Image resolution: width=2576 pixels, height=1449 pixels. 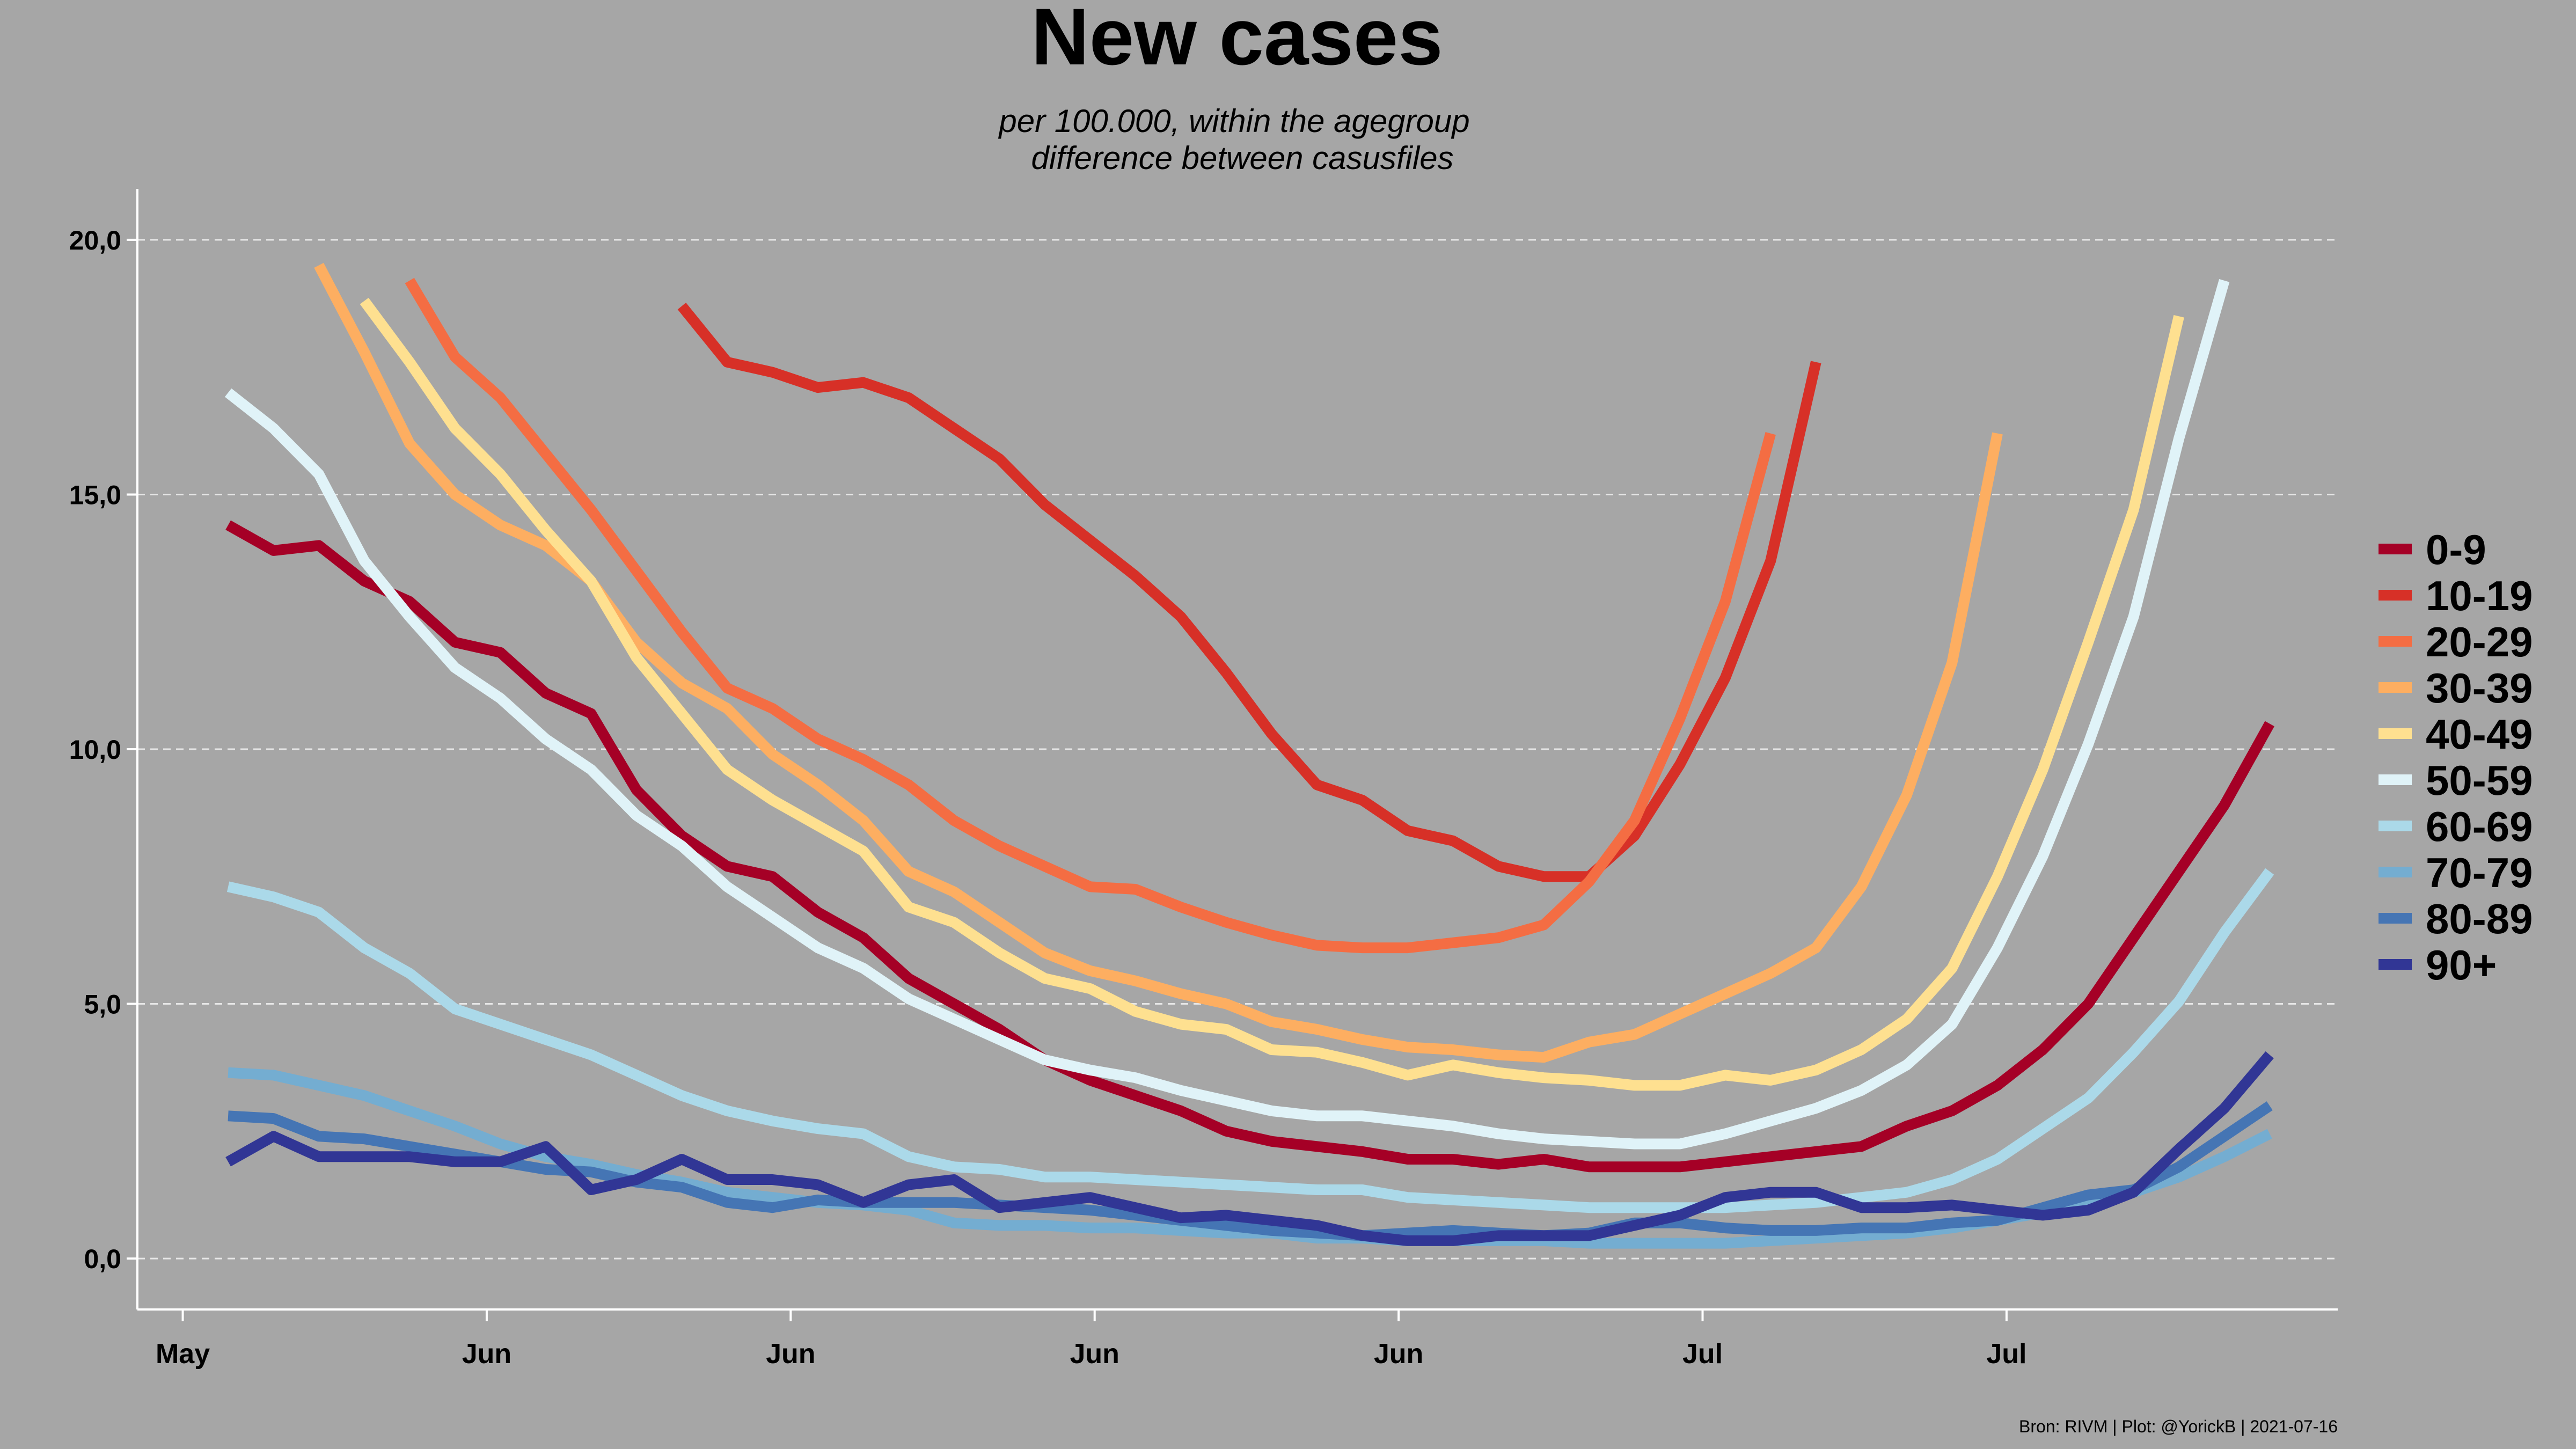 I want to click on legend-label: 20-29, so click(x=2479, y=641).